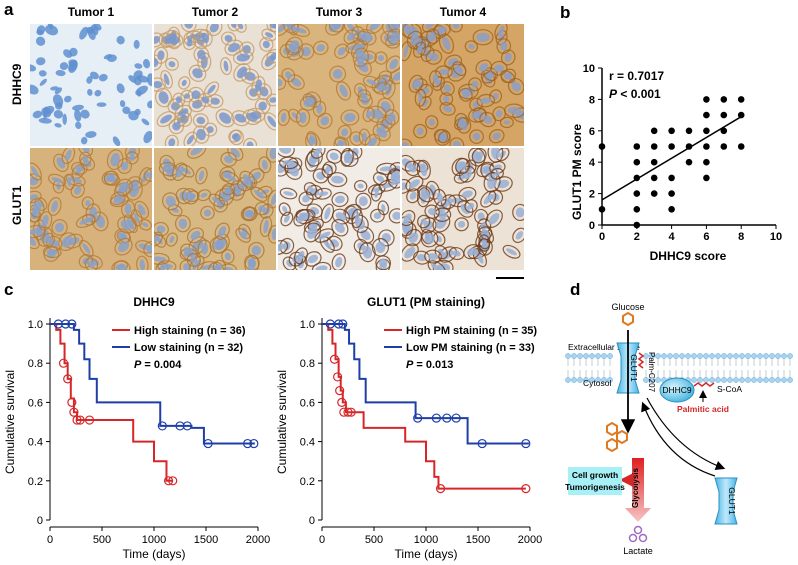 This screenshot has width=798, height=565. What do you see at coordinates (592, 132) in the screenshot?
I see `scatter-y-tick-label: 6` at bounding box center [592, 132].